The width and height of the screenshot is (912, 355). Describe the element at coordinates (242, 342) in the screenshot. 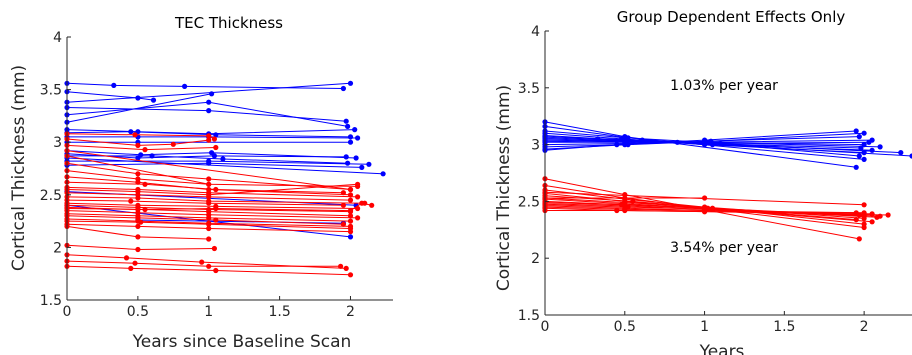

I see `x-axis-label: Years since Baseline Scan` at that location.